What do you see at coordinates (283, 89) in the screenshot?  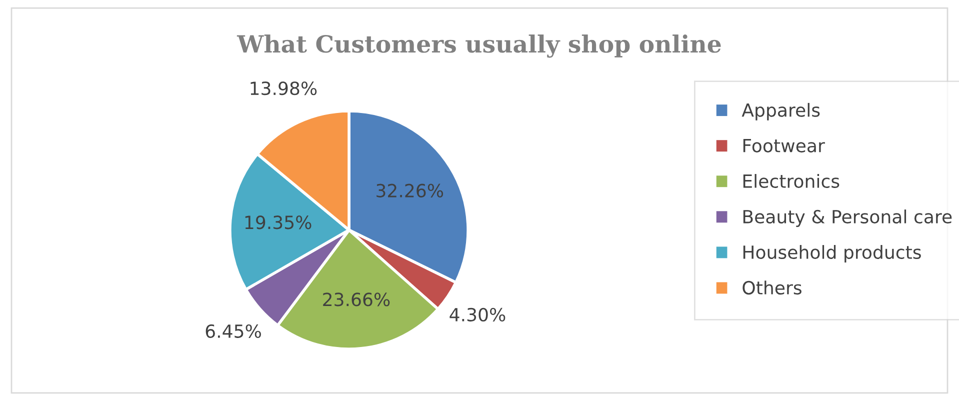 I see `data-label: 13.98%` at bounding box center [283, 89].